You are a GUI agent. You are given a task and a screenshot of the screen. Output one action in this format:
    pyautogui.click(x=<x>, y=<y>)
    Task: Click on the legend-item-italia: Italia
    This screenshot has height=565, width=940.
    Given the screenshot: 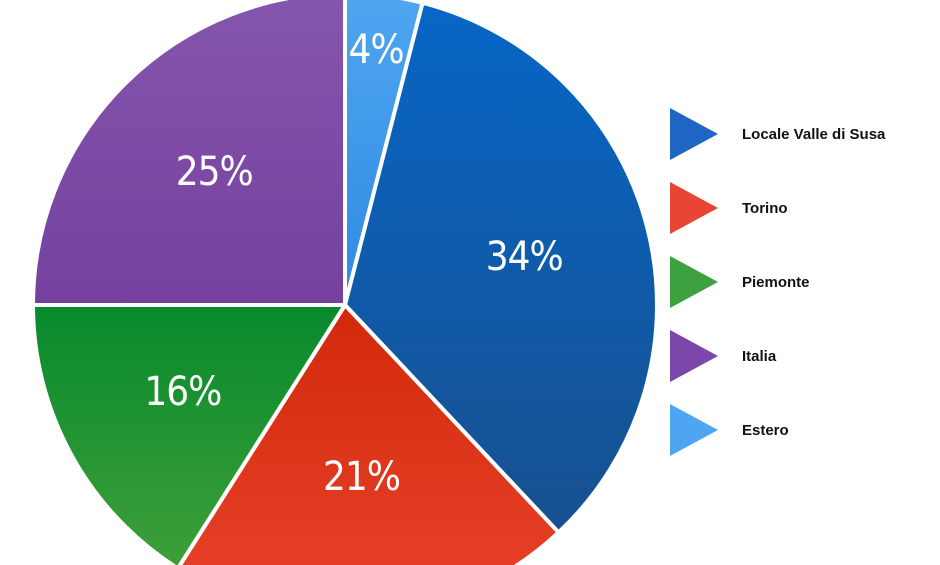 What is the action you would take?
    pyautogui.click(x=803, y=357)
    